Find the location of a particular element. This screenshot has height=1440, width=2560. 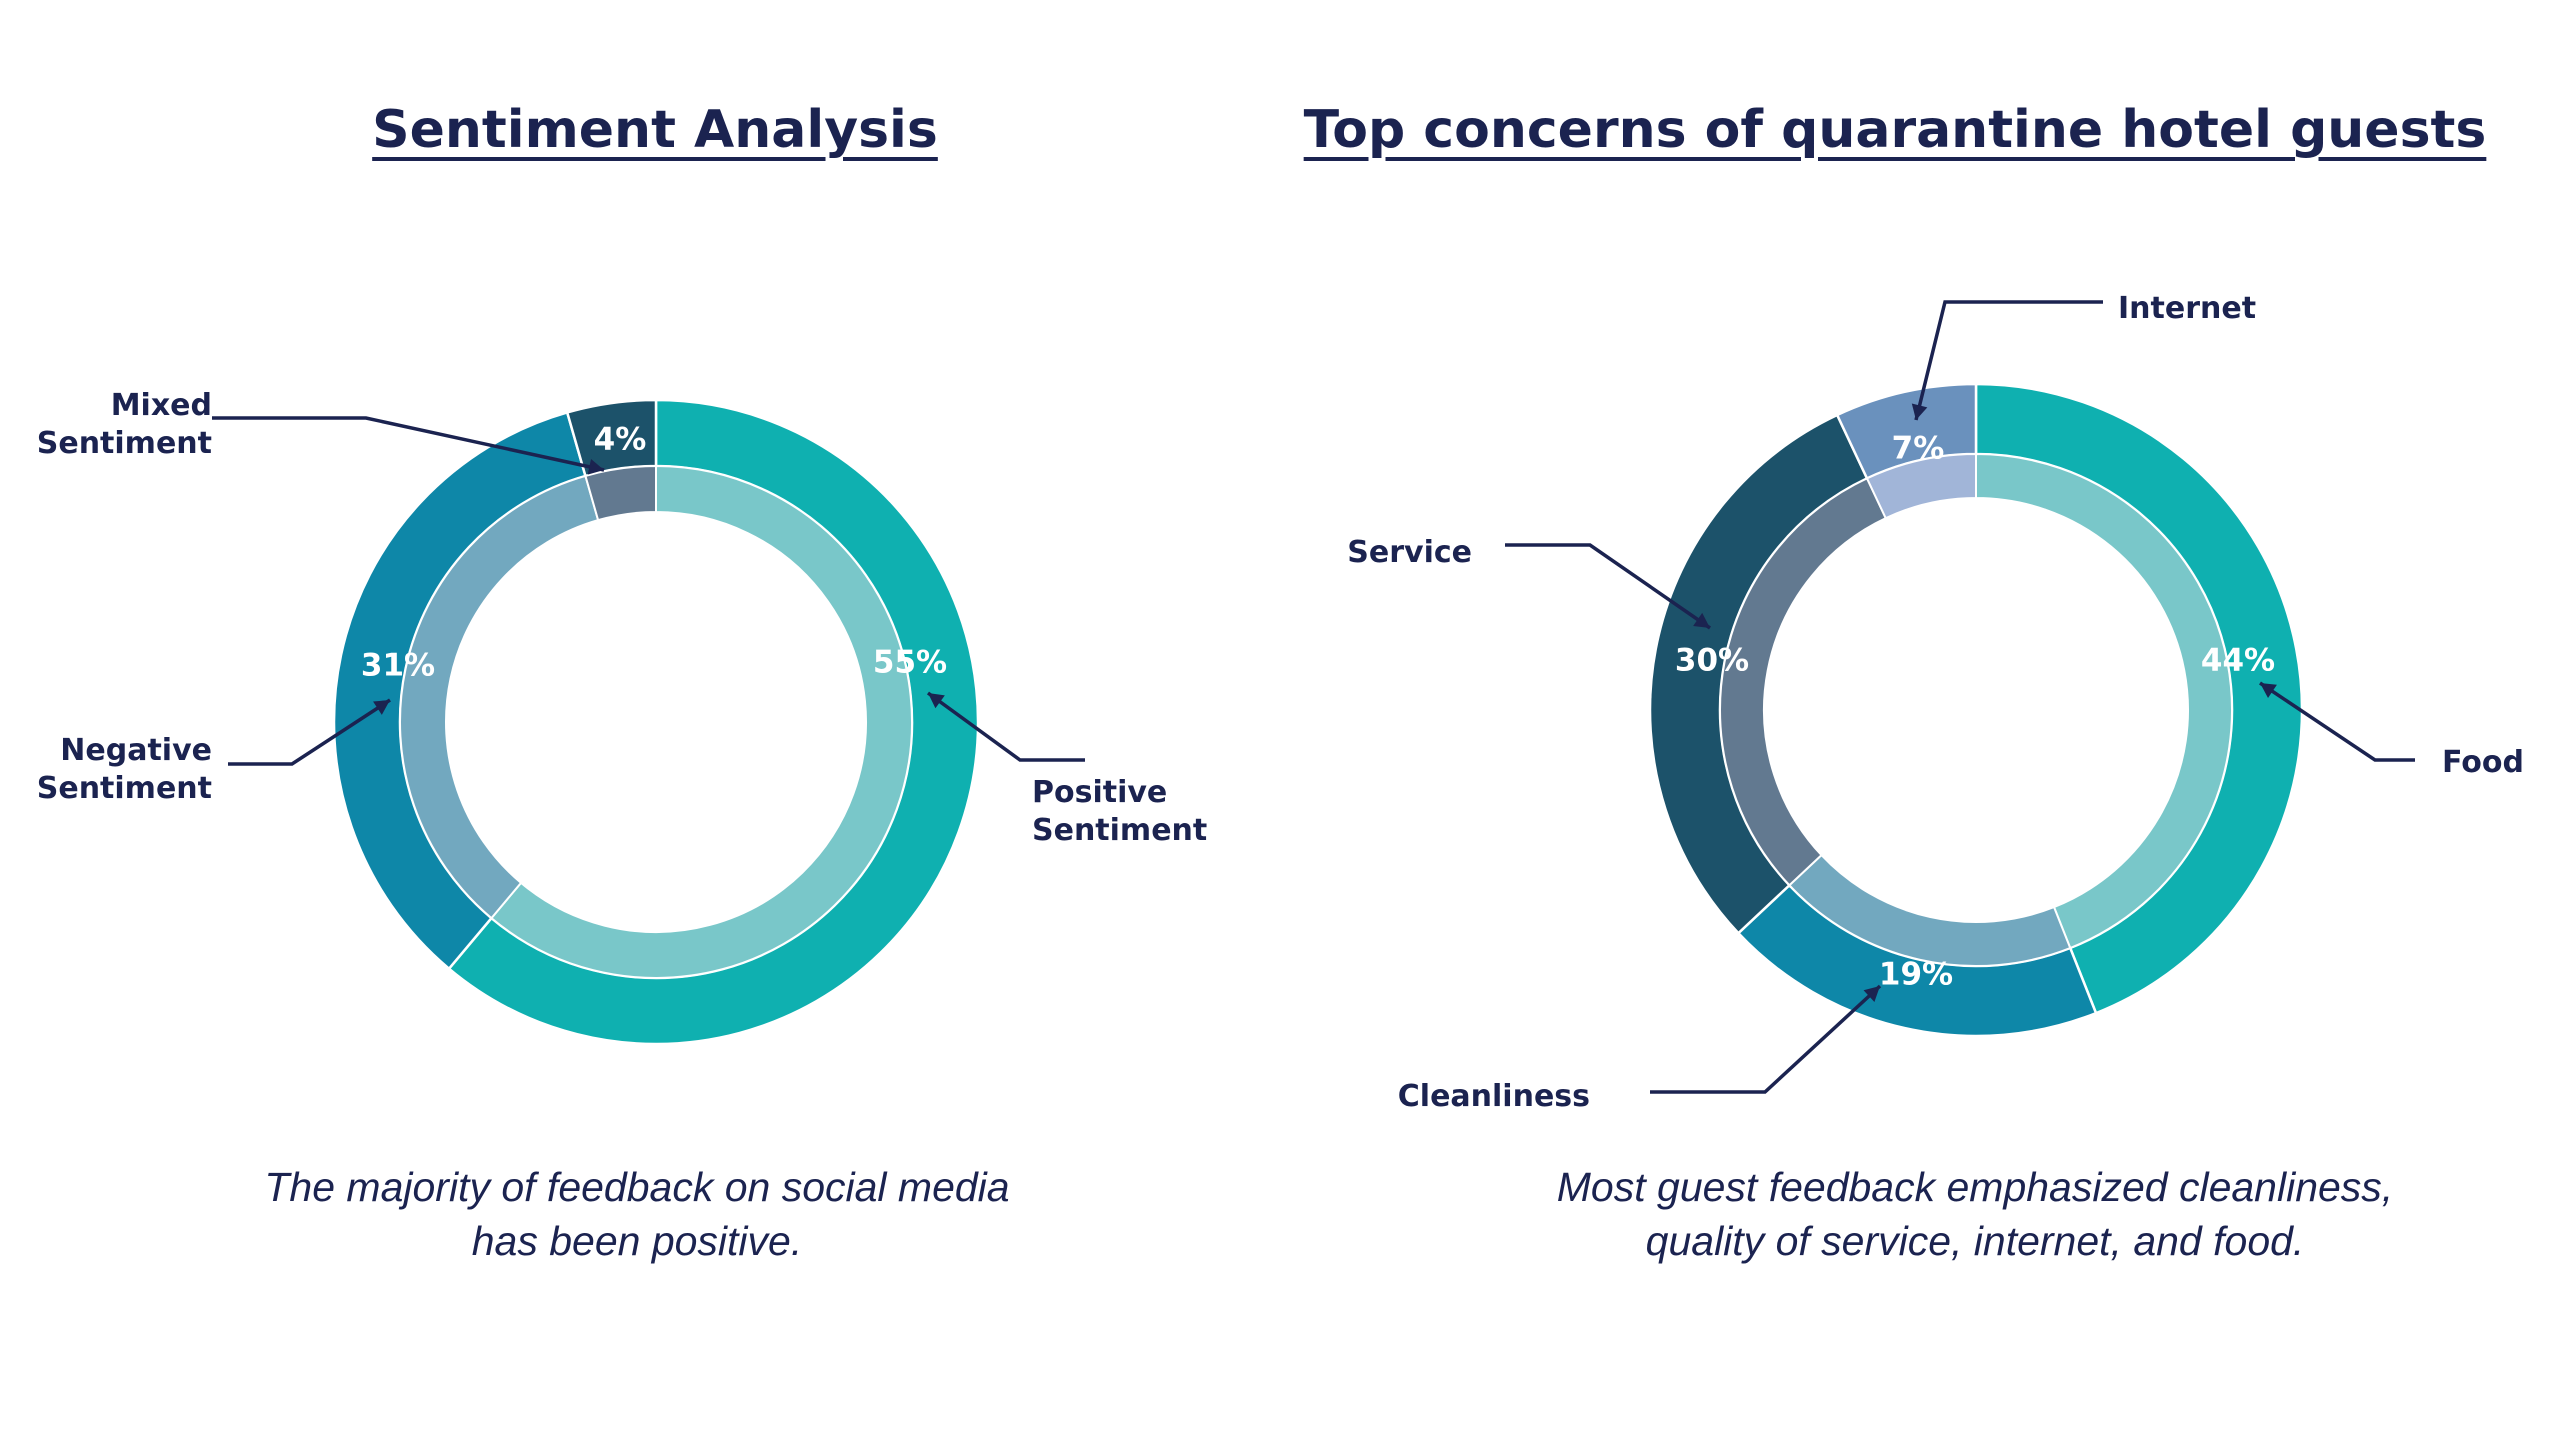

caption-line: quality of service, internet, and food. is located at coordinates (1975, 1241).